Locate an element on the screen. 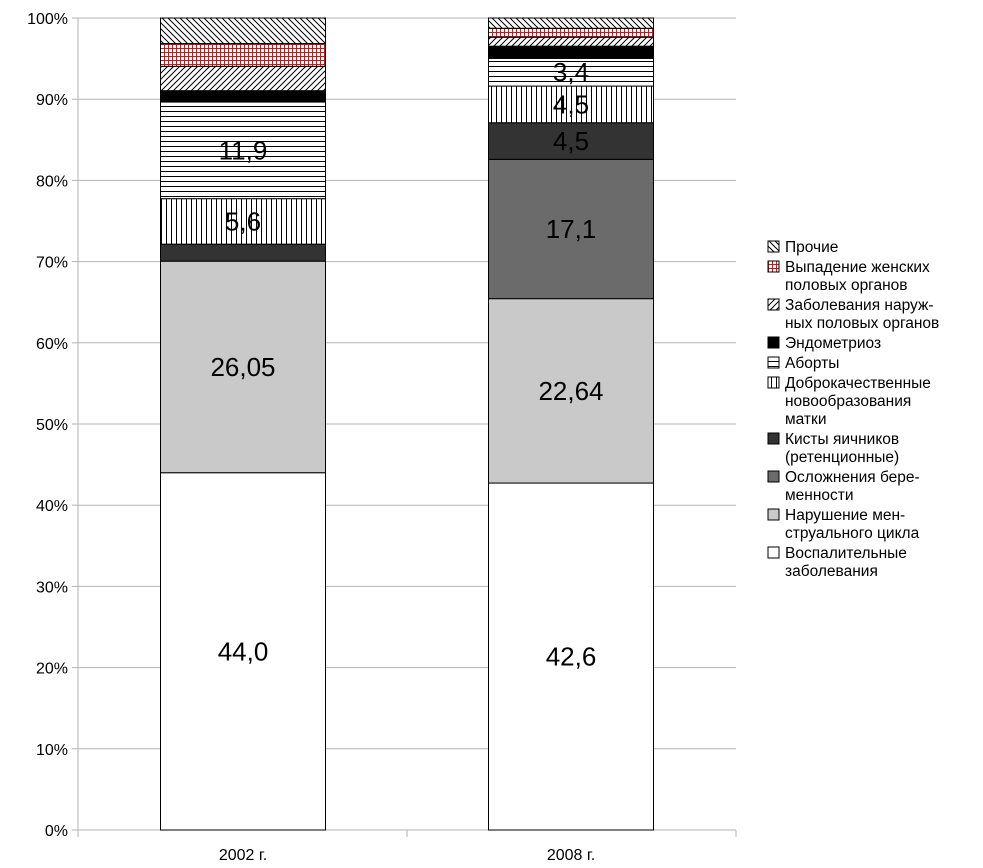  legend-label: менности is located at coordinates (819, 495).